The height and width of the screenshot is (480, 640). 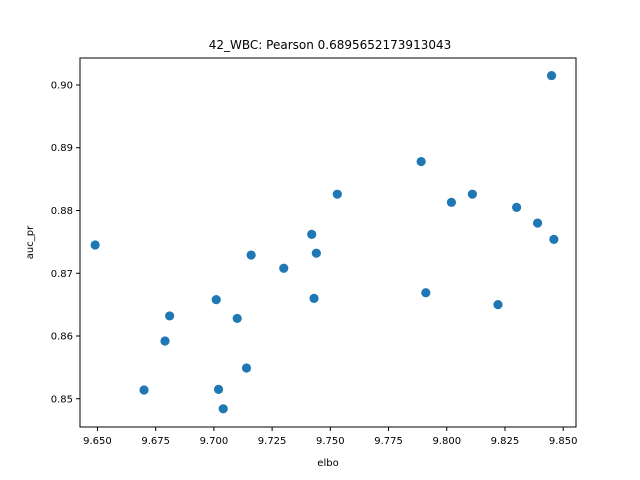 What do you see at coordinates (505, 441) in the screenshot?
I see `x-tick-label: 9.825` at bounding box center [505, 441].